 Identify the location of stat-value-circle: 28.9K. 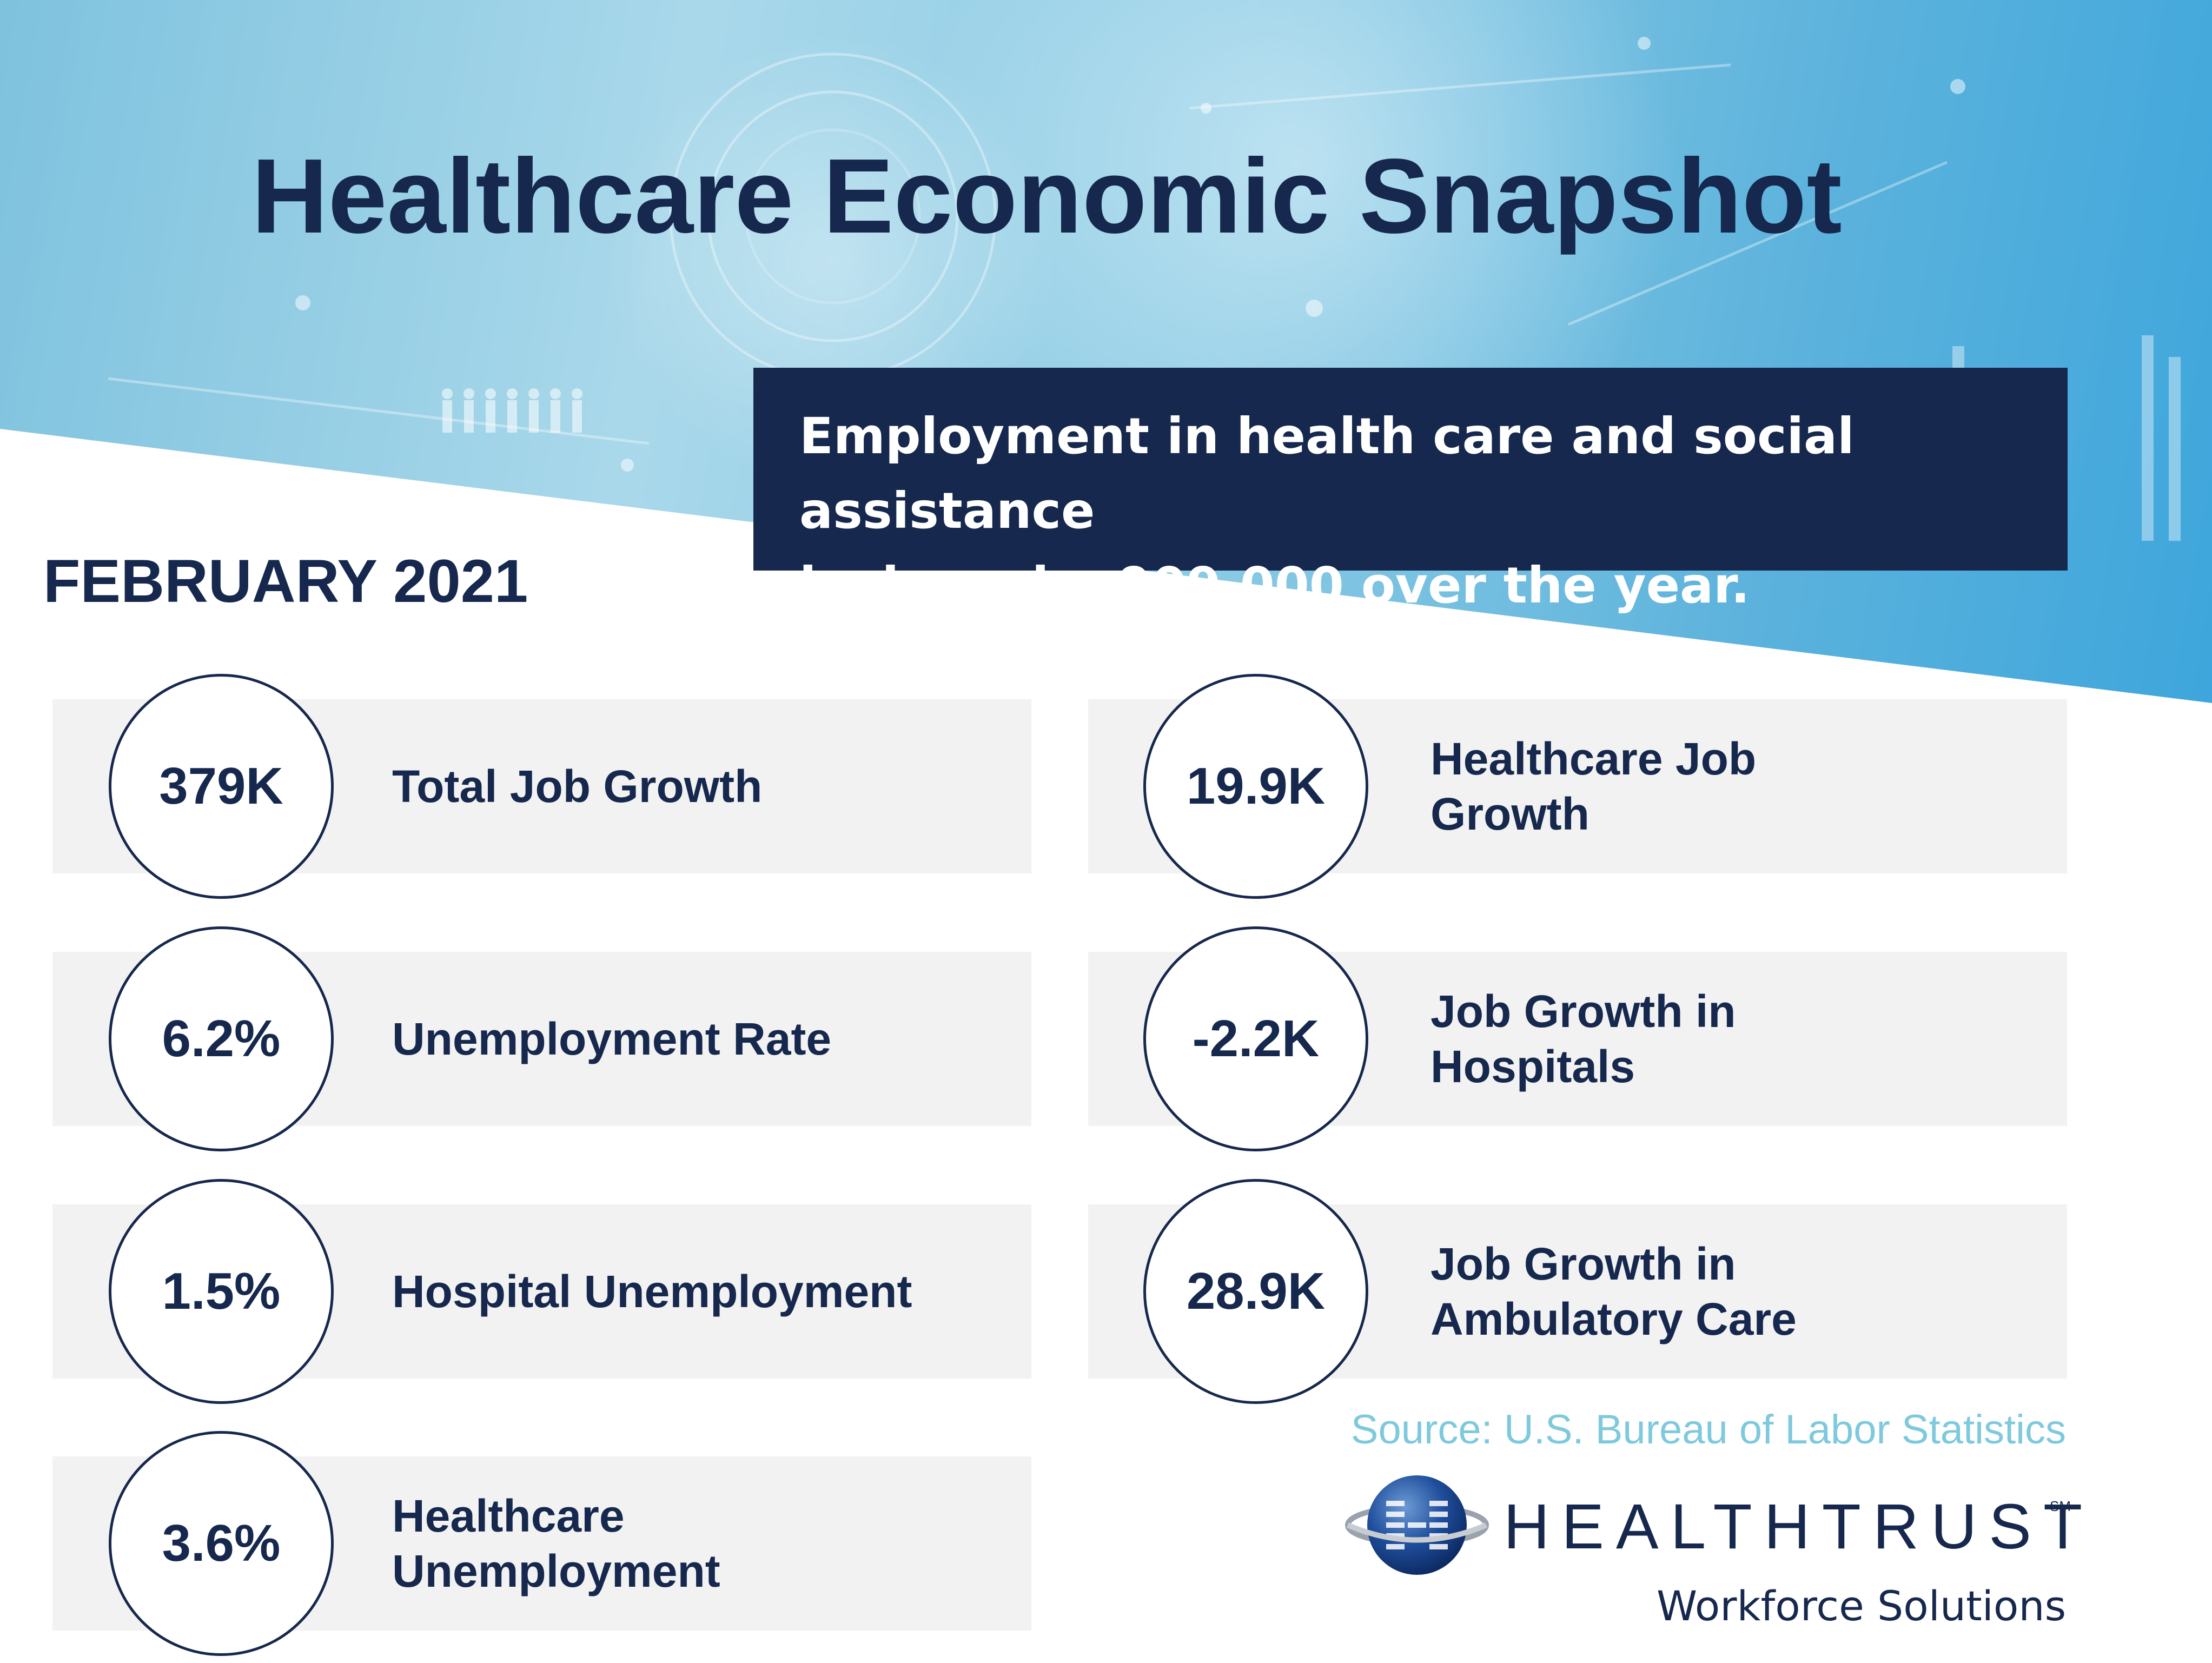
(1255, 1291).